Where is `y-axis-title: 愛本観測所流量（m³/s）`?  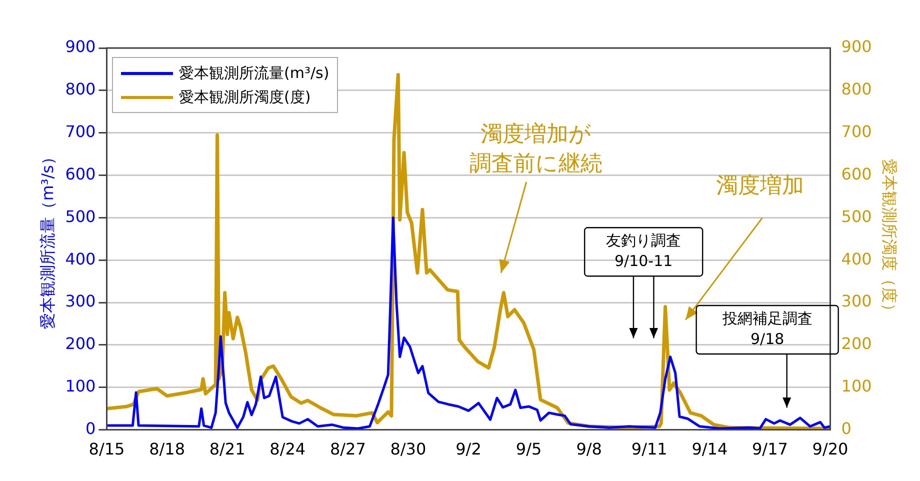 y-axis-title: 愛本観測所流量（m³/s） is located at coordinates (47, 239).